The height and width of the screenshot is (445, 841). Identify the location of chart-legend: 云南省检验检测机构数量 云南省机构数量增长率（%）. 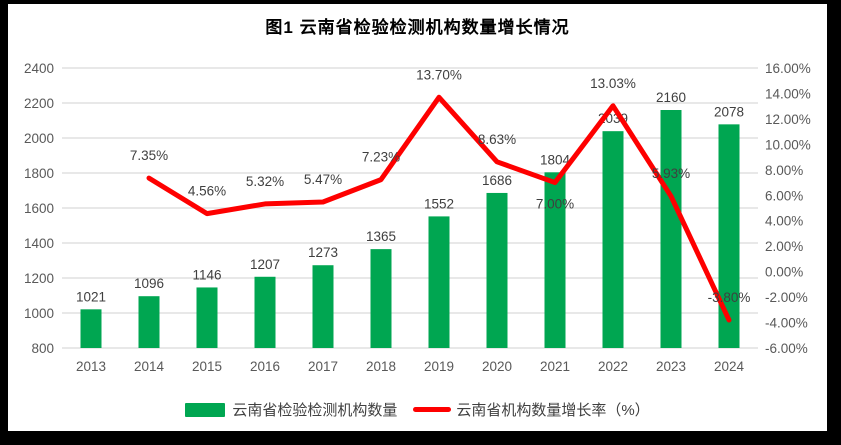
(417, 409).